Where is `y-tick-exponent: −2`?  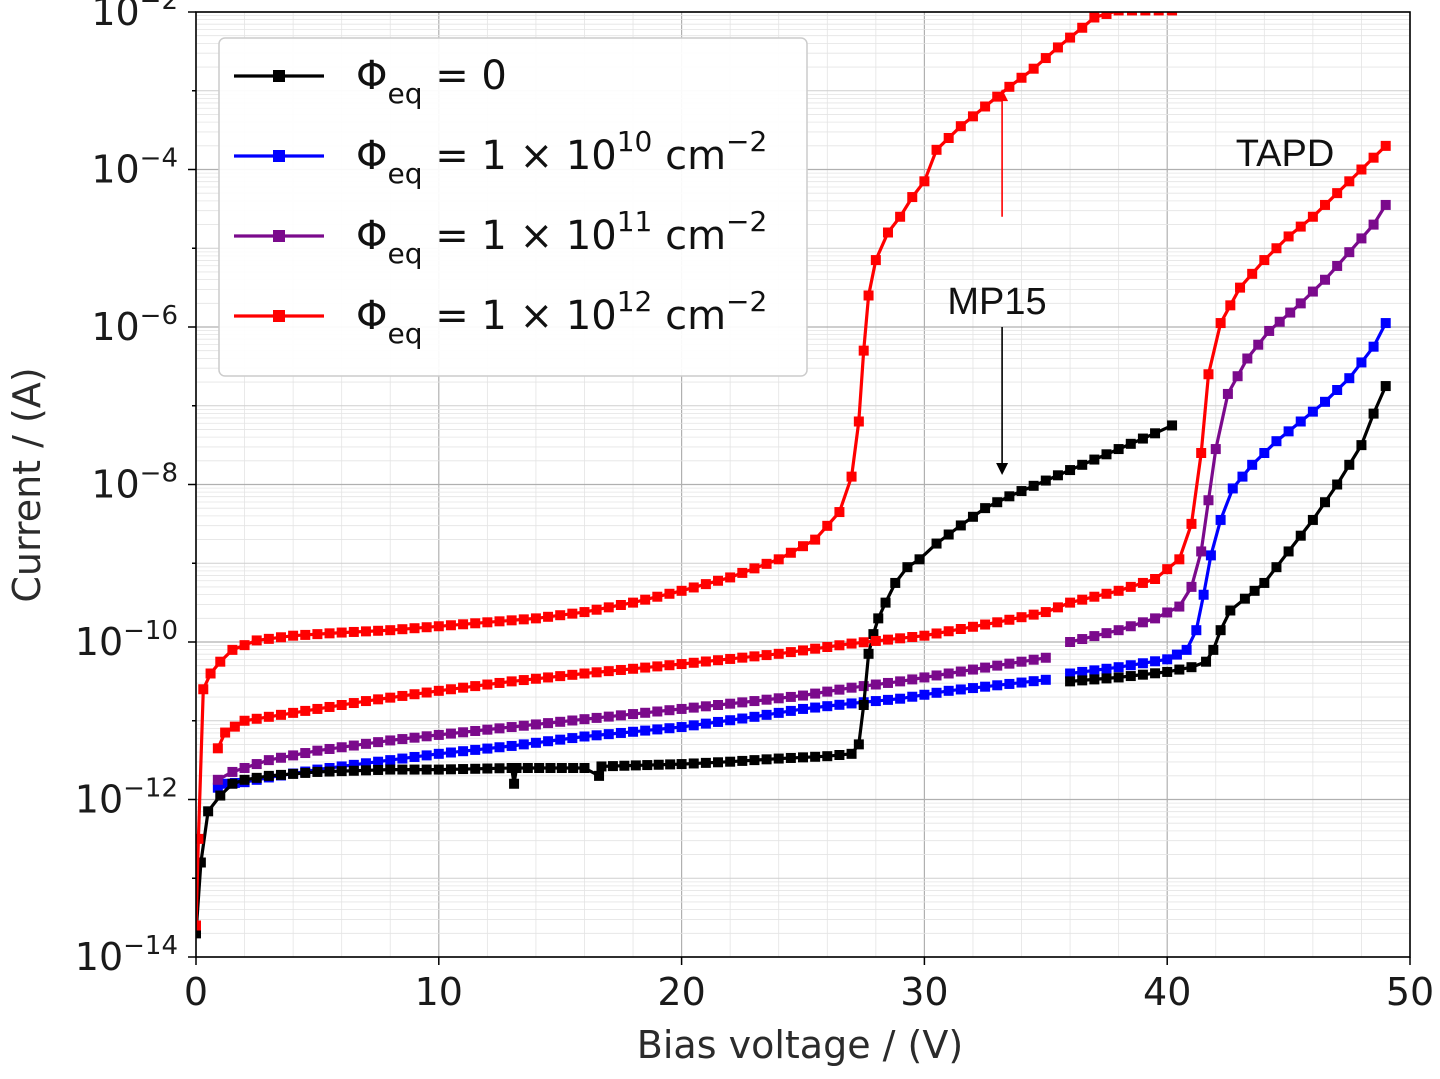
y-tick-exponent: −2 is located at coordinates (159, 8).